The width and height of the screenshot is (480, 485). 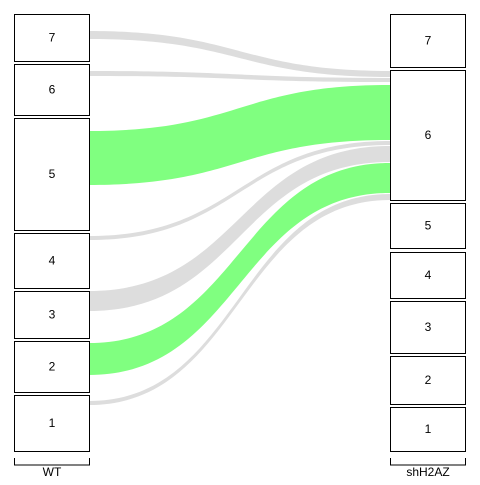 I want to click on node-shh2az-7: 7, so click(x=428, y=41).